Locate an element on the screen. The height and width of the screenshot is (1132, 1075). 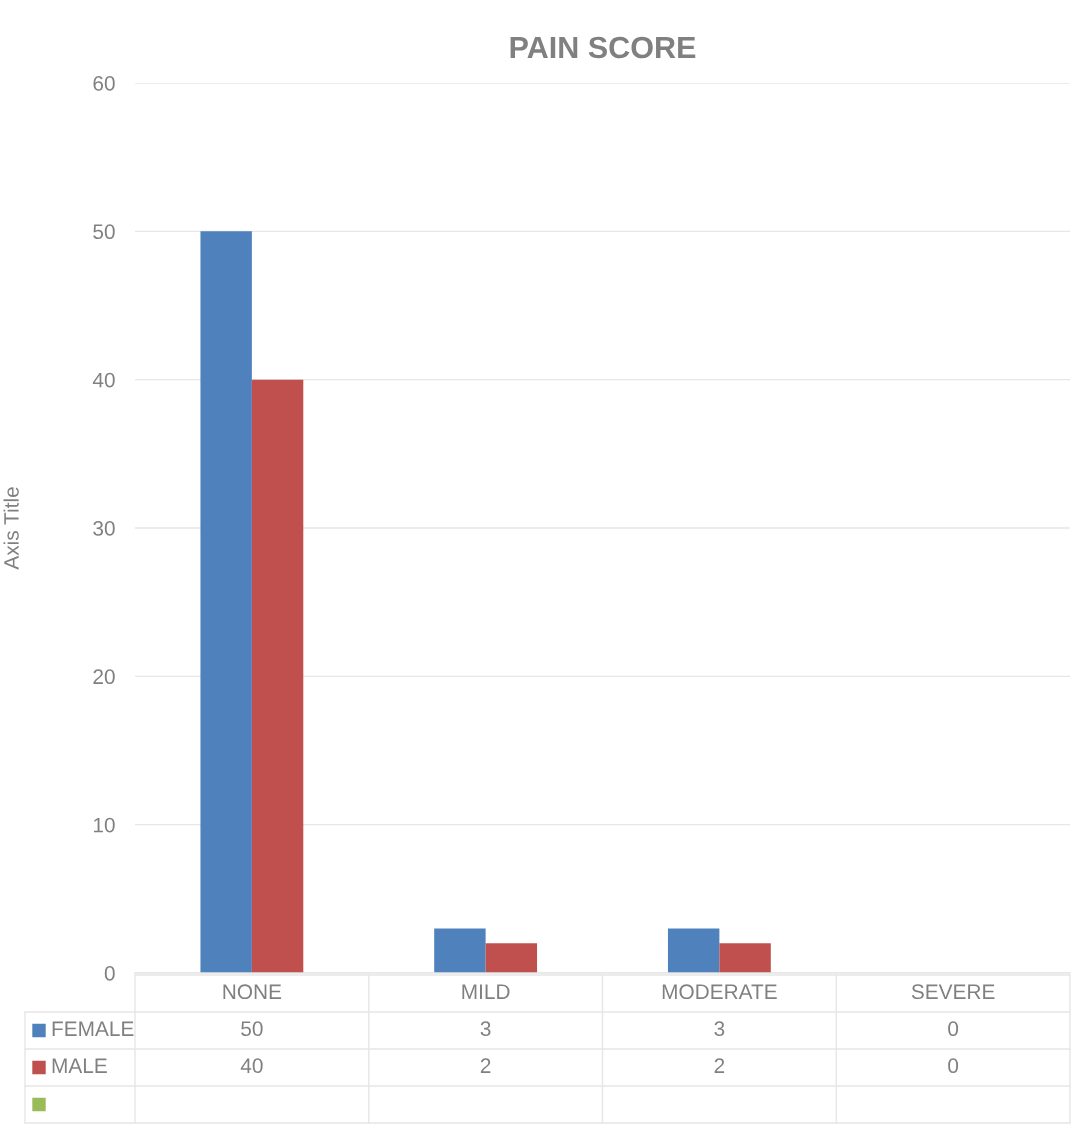
legend-label: FEMALE is located at coordinates (93, 1028).